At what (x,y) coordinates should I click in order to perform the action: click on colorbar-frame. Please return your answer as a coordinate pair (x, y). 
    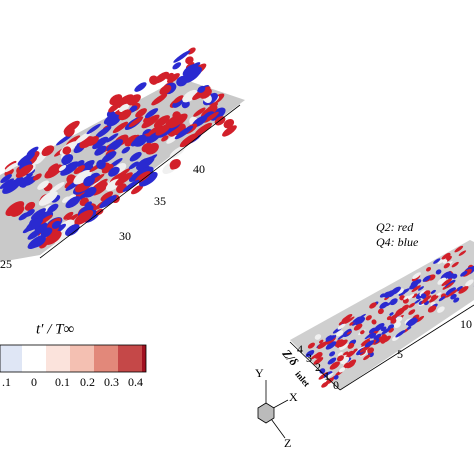
    Looking at the image, I should click on (73, 358).